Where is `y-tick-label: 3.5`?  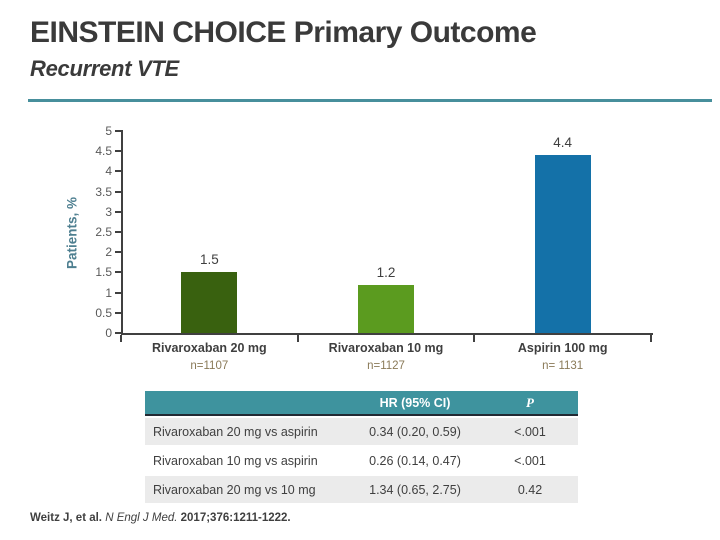 y-tick-label: 3.5 is located at coordinates (103, 191).